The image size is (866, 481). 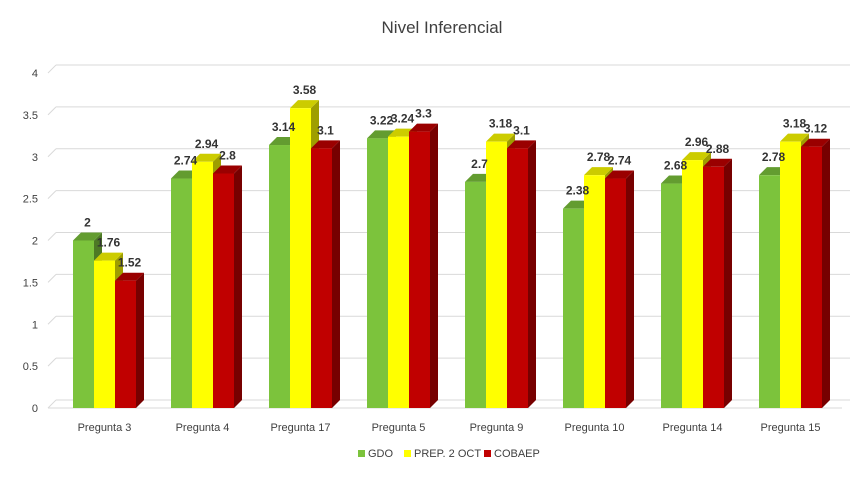 What do you see at coordinates (399, 428) in the screenshot?
I see `x-tick-label: Pregunta 5` at bounding box center [399, 428].